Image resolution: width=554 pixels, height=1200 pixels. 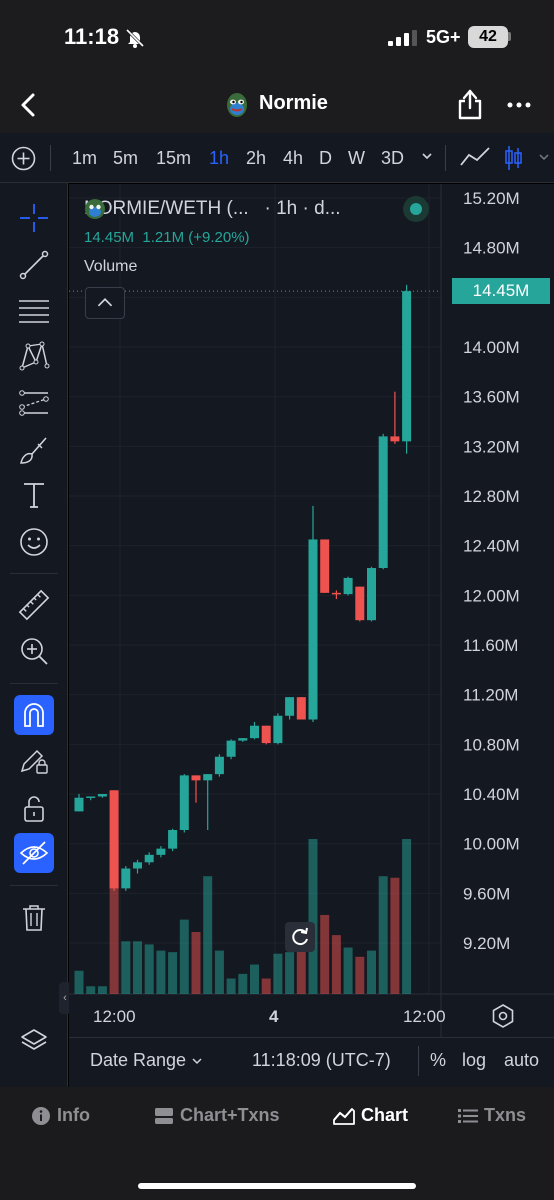 I want to click on chevron-down-icon, so click(x=427, y=156).